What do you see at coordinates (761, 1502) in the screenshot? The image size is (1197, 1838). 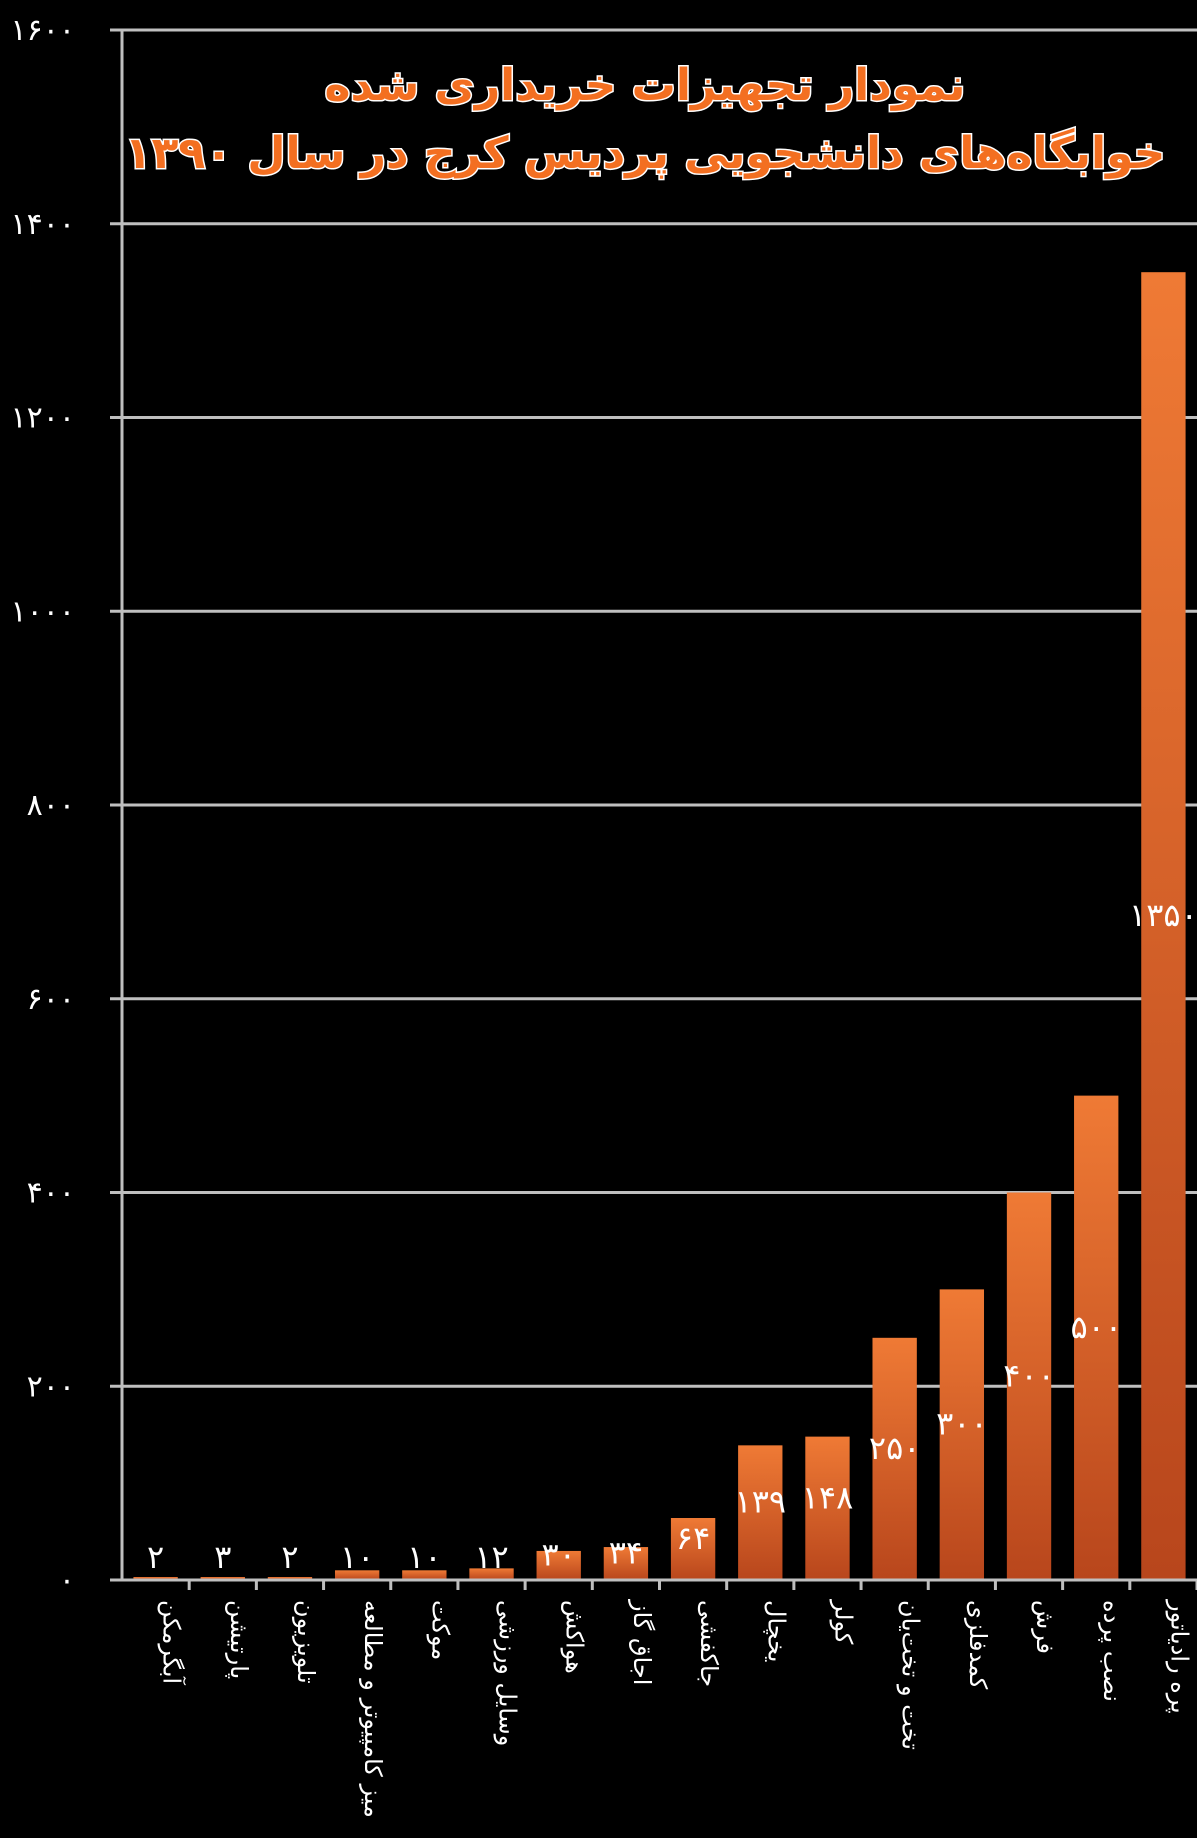 I see `data-label: ۱۳۹` at bounding box center [761, 1502].